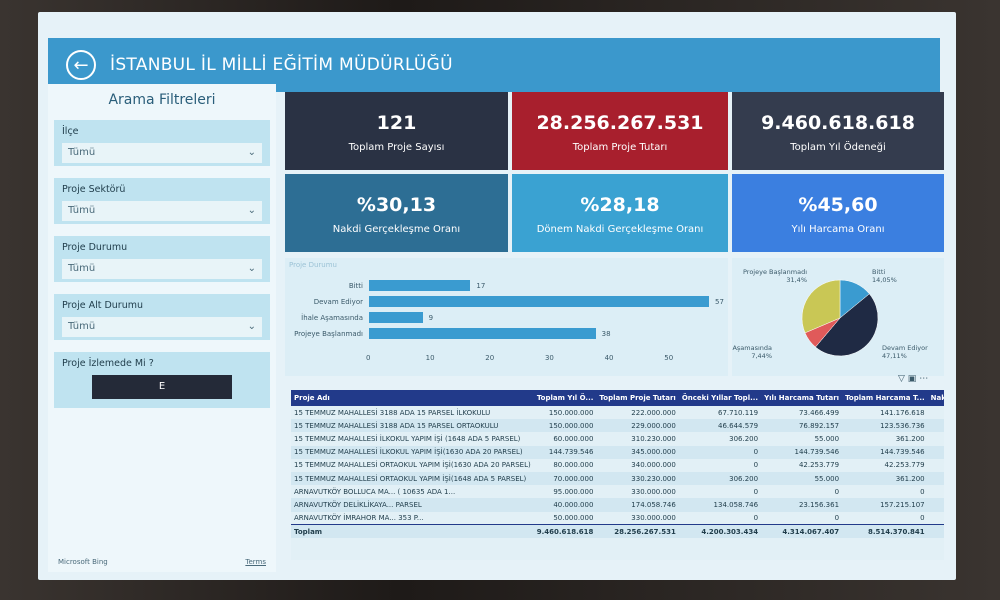 This screenshot has height=600, width=1000. I want to click on table-cell: 67.710.119, so click(738, 412).